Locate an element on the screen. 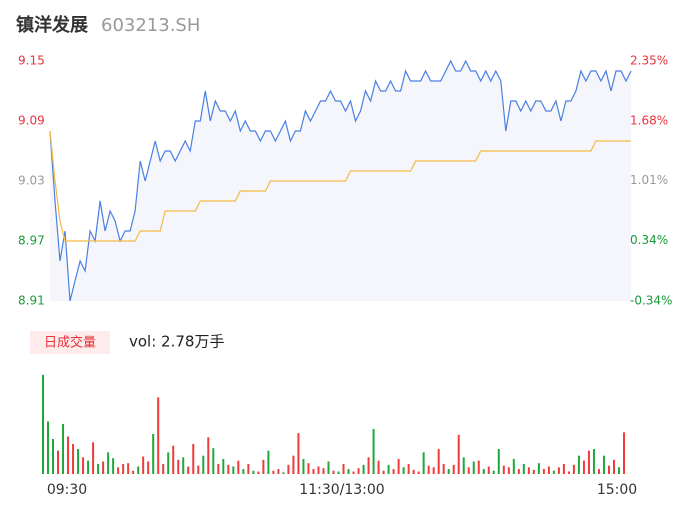  y2-tick-label: 2.35% is located at coordinates (649, 61).